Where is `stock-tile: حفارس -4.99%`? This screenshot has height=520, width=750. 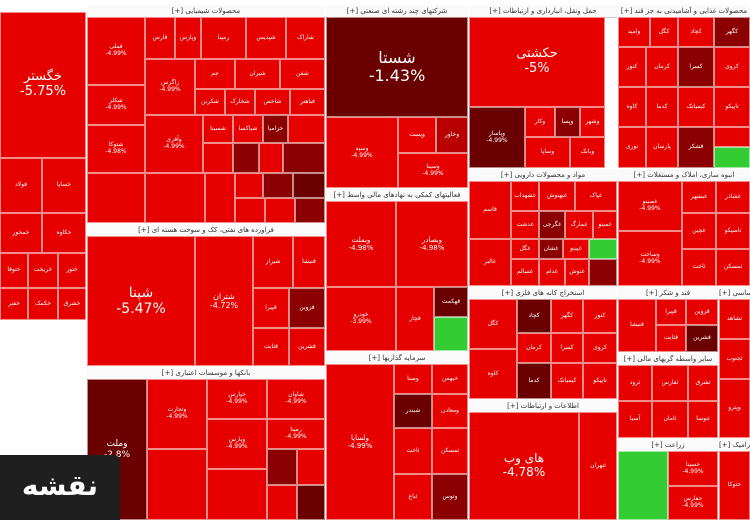 stock-tile: حفارس -4.99% is located at coordinates (693, 503).